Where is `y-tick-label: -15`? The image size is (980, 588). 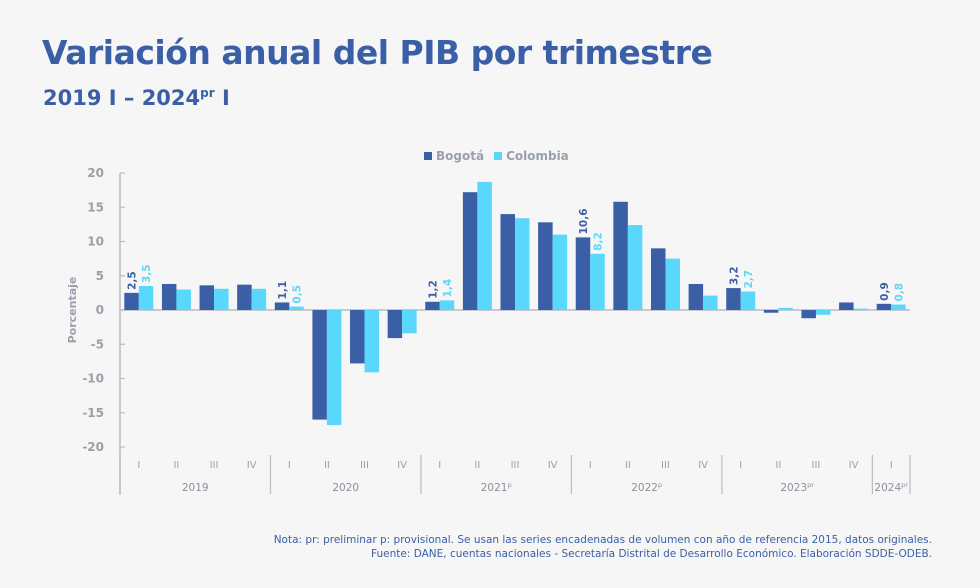
y-tick-label: -15 is located at coordinates (93, 413).